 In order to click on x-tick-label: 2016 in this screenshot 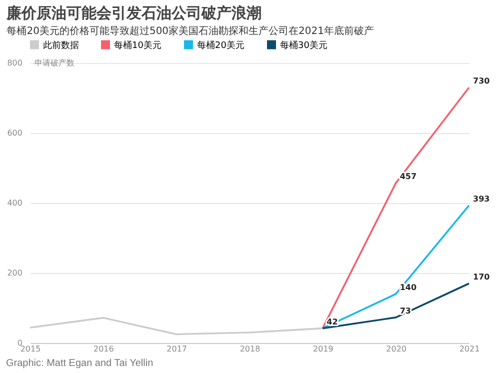, I will do `click(103, 349)`.